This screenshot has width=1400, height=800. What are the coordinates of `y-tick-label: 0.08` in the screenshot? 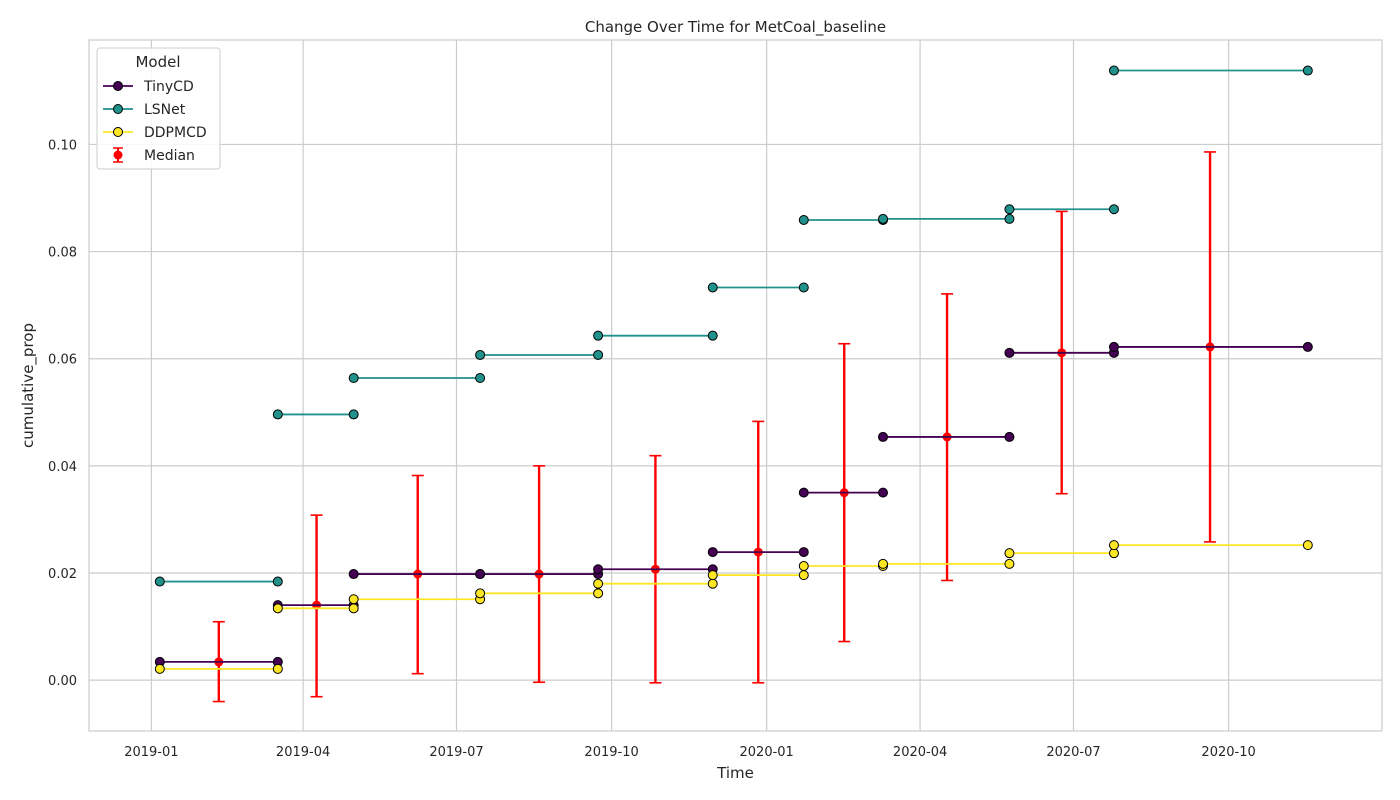 It's located at (62, 253).